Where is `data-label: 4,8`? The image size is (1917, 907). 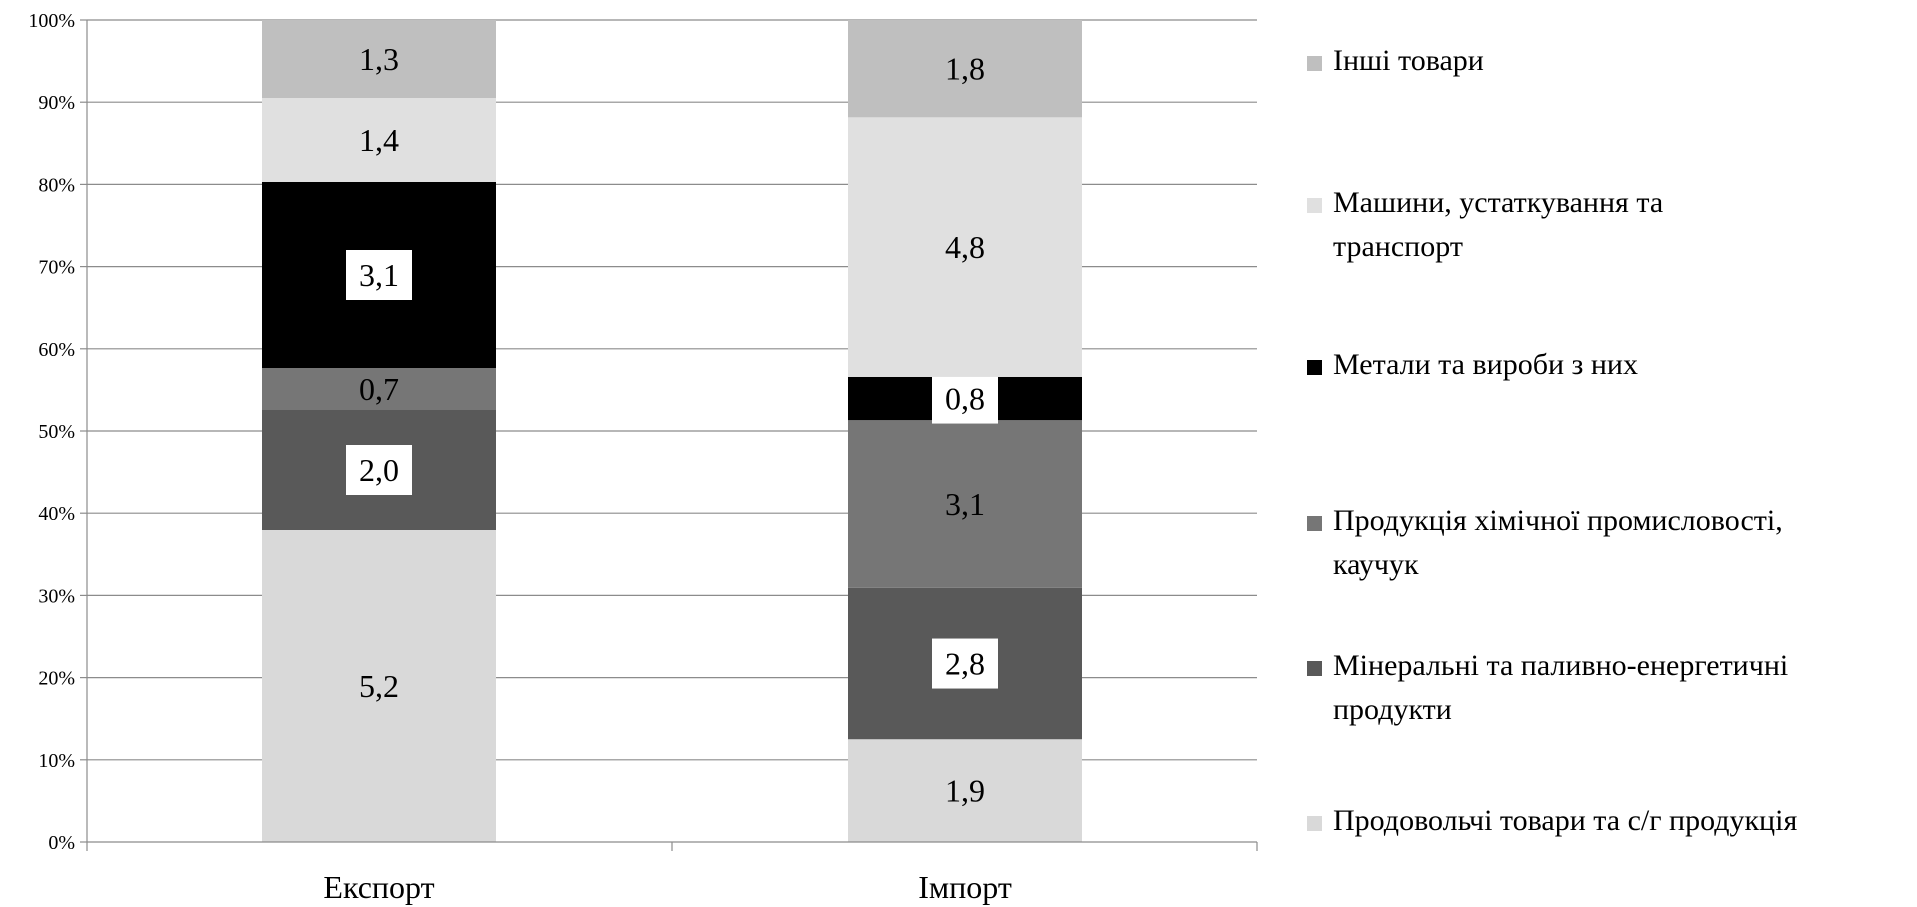
data-label: 4,8 is located at coordinates (965, 247).